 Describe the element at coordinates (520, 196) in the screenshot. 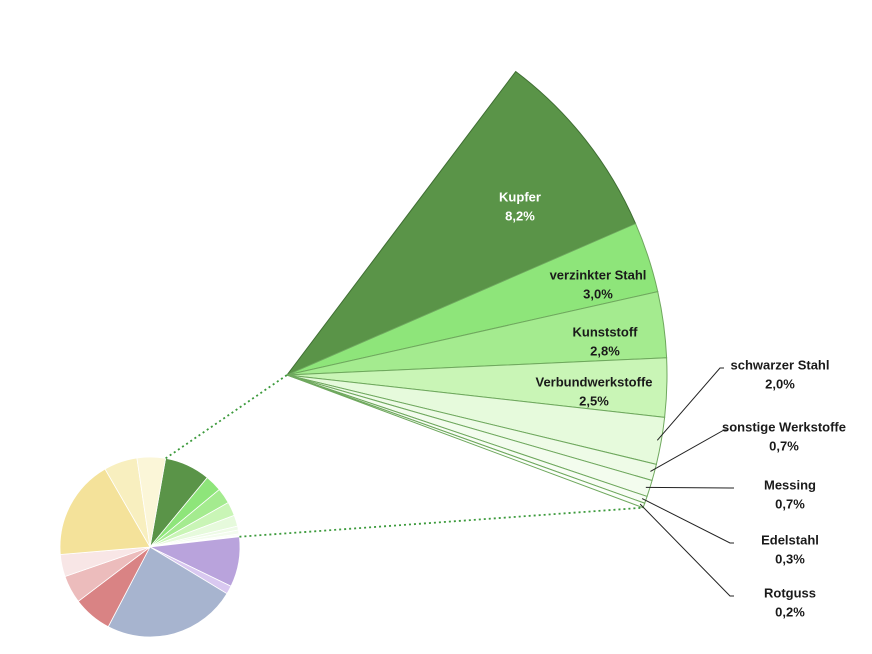

I see `slice-label: Kupfer` at that location.